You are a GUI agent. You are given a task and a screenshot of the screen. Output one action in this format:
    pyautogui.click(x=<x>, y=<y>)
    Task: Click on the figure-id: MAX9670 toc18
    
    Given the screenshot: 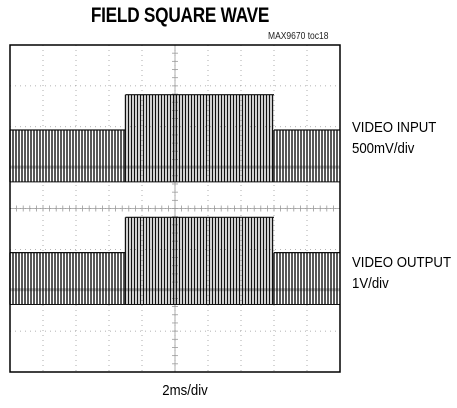 What is the action you would take?
    pyautogui.click(x=298, y=36)
    